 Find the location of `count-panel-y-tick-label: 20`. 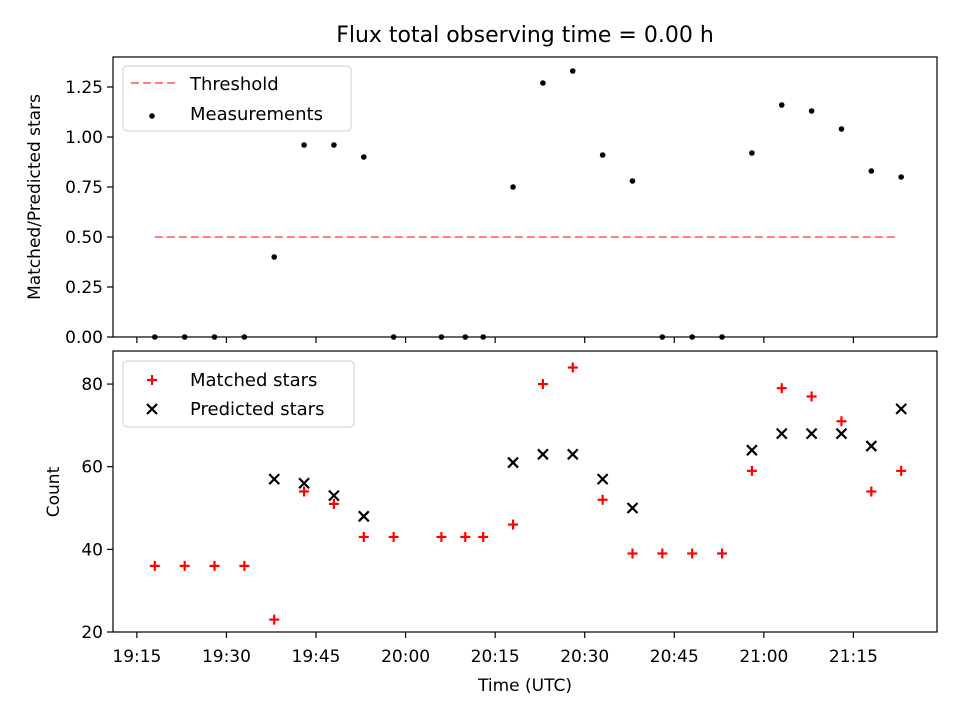

count-panel-y-tick-label: 20 is located at coordinates (92, 633).